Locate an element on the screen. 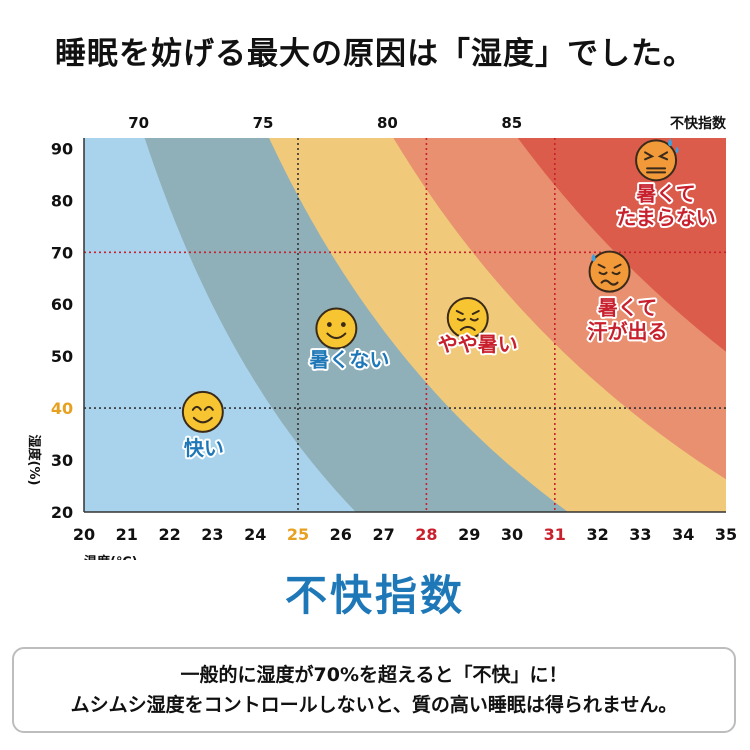 The image size is (750, 750). di-tick-70: 70 is located at coordinates (138, 123).